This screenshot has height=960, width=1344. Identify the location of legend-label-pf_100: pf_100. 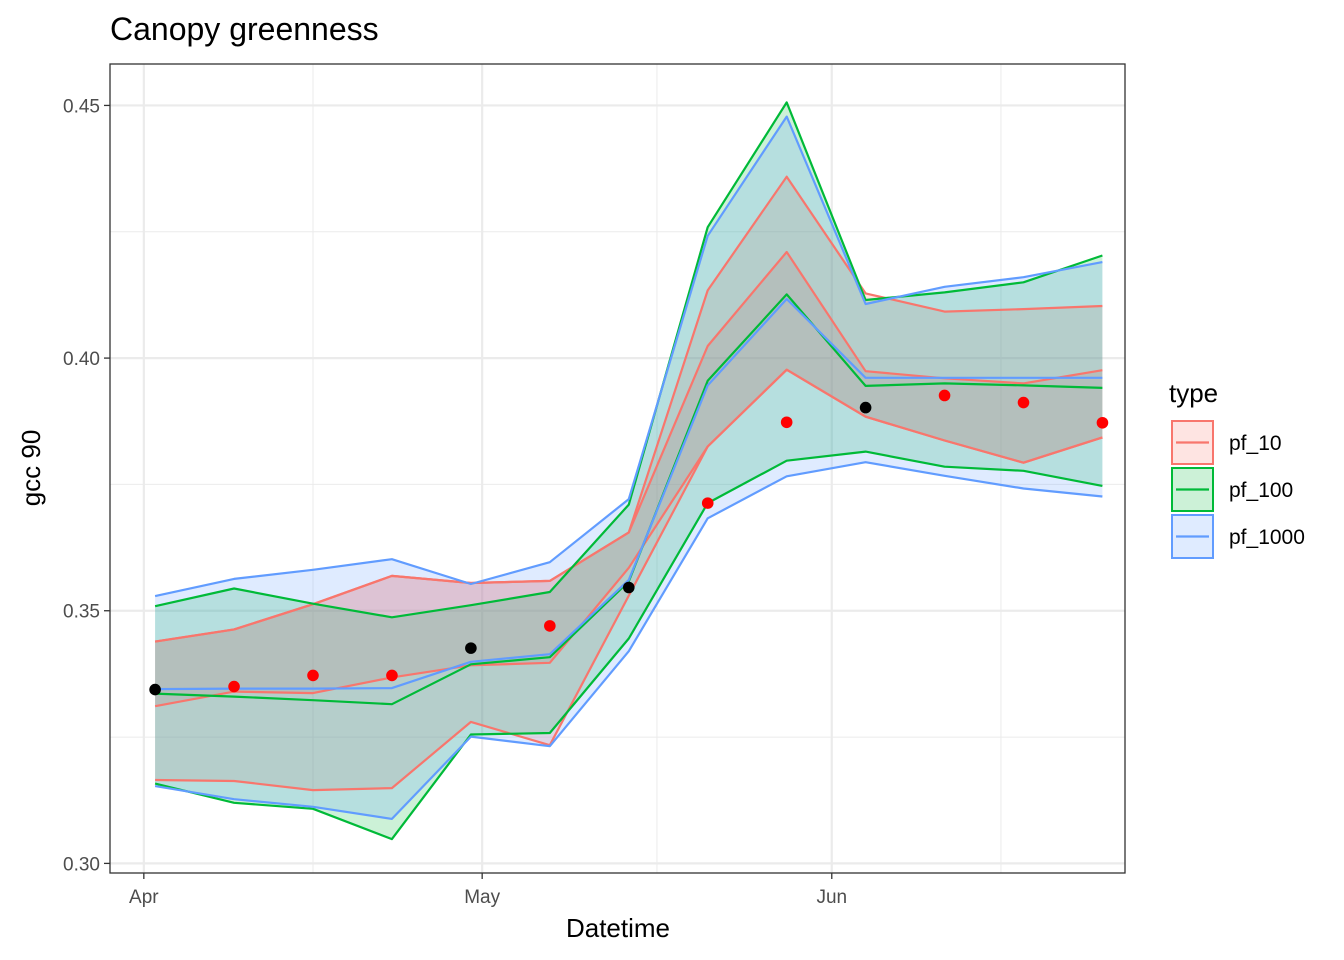
(1261, 490).